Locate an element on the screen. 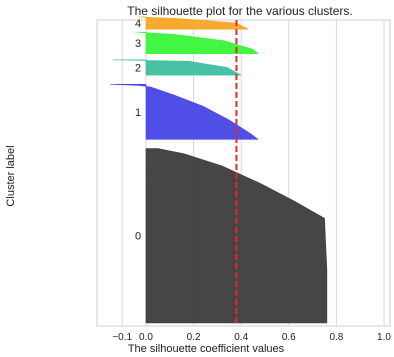 The width and height of the screenshot is (394, 357). x-tick-label-4: 0.6 is located at coordinates (289, 337).